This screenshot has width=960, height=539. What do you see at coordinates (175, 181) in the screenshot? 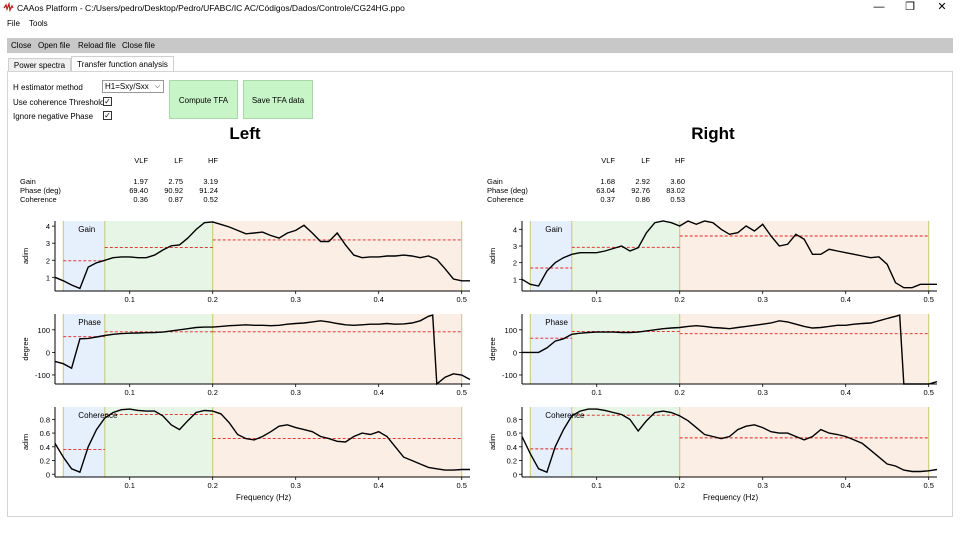
I see `stat-value: 2.75` at bounding box center [175, 181].